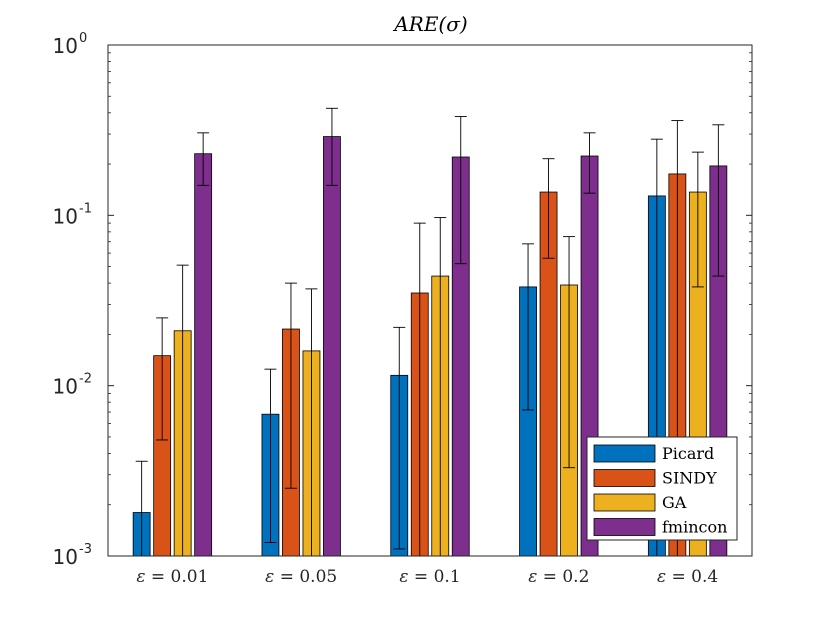 The width and height of the screenshot is (833, 625). What do you see at coordinates (85, 549) in the screenshot?
I see `y-tick-exponent-0: -3` at bounding box center [85, 549].